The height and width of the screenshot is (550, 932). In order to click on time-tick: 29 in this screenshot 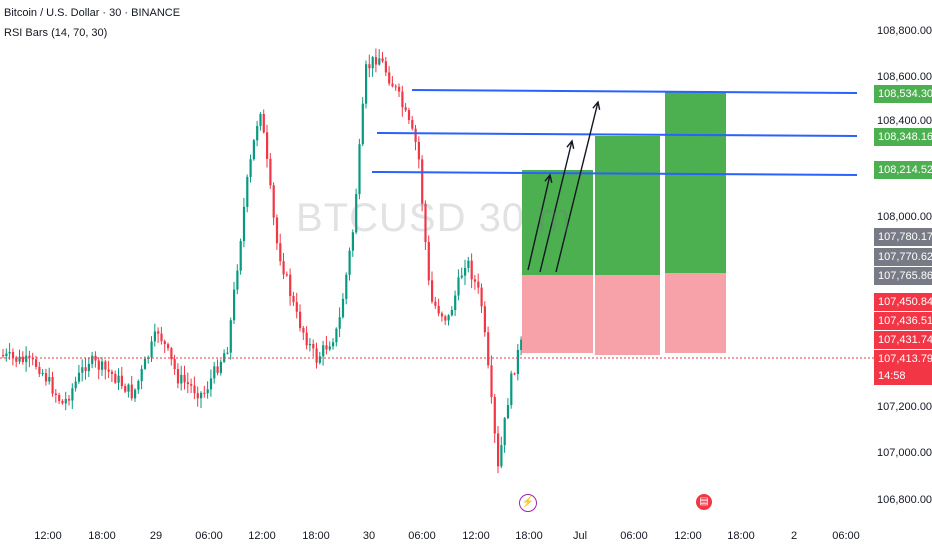, I will do `click(156, 536)`.